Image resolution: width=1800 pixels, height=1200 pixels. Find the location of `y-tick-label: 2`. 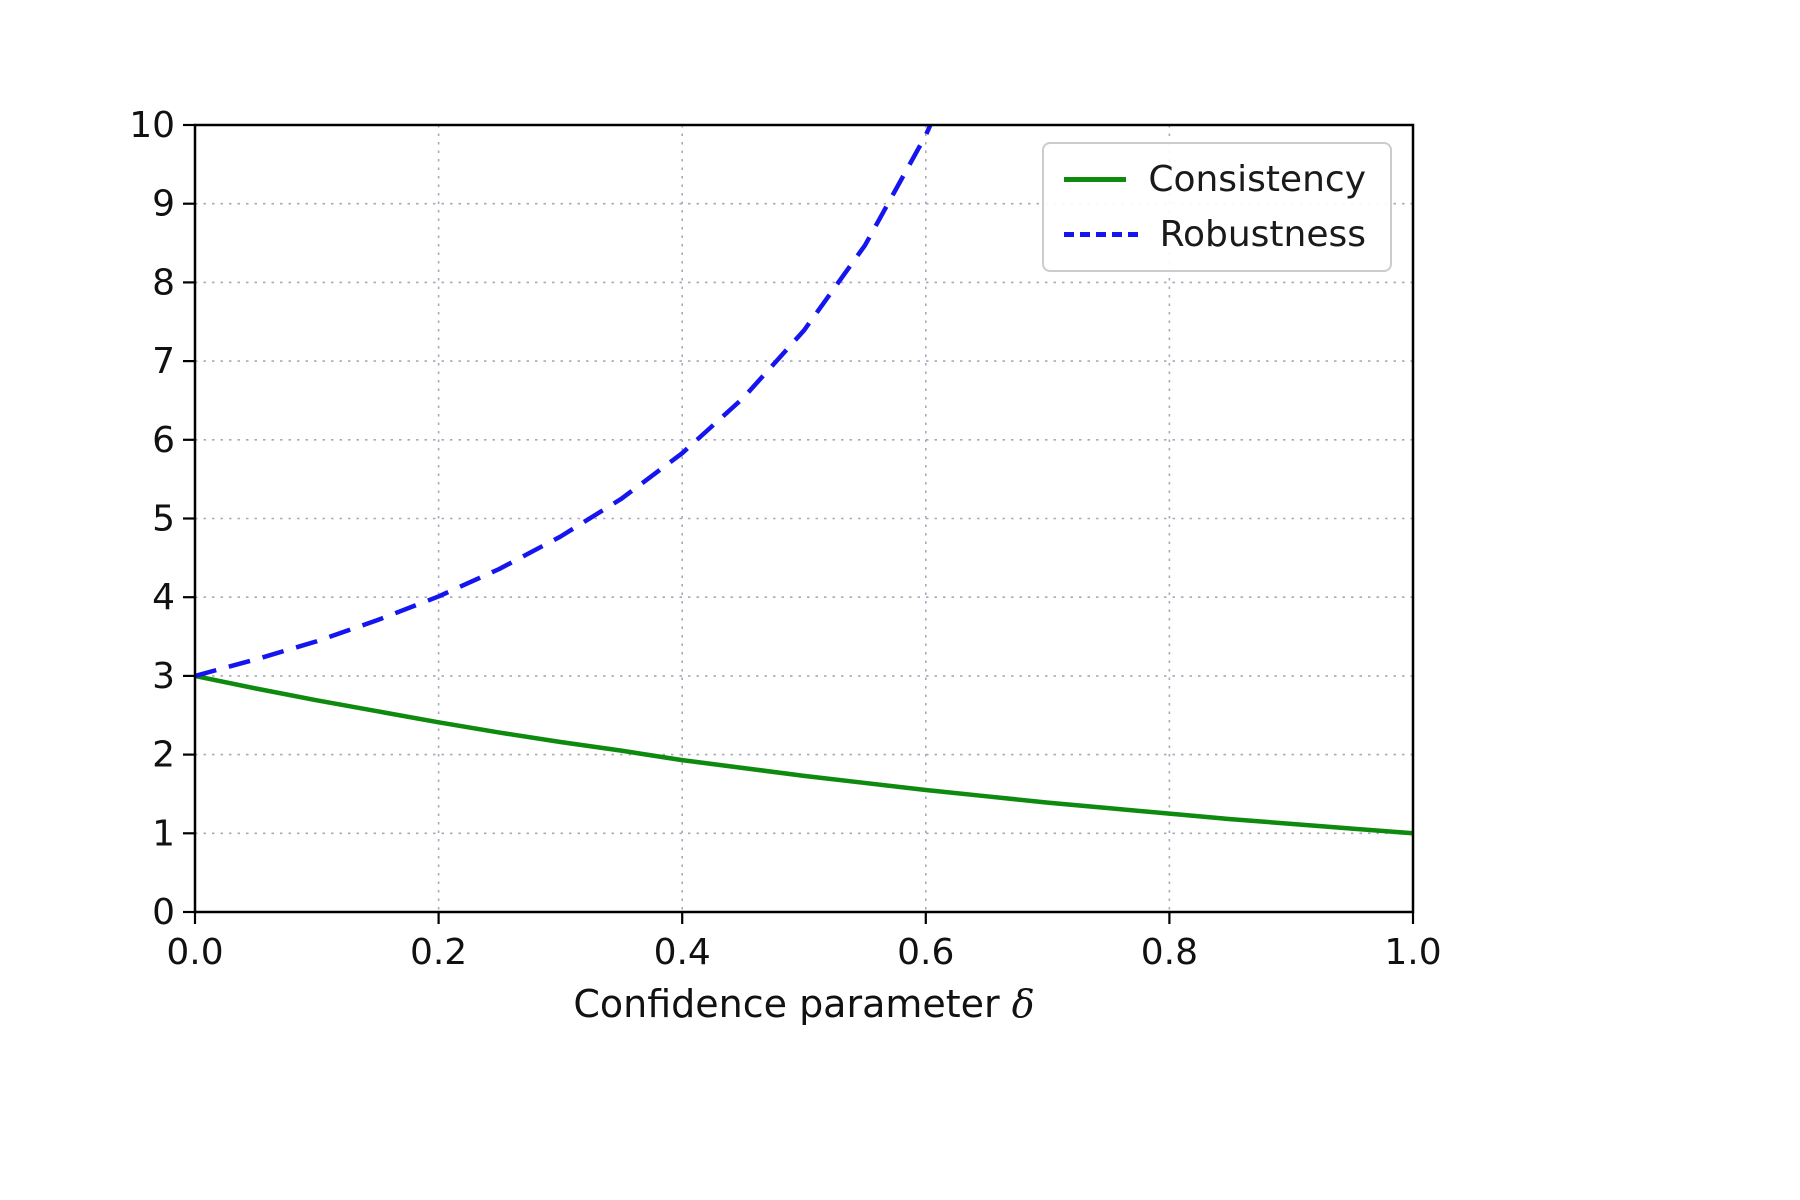

y-tick-label: 2 is located at coordinates (163, 755).